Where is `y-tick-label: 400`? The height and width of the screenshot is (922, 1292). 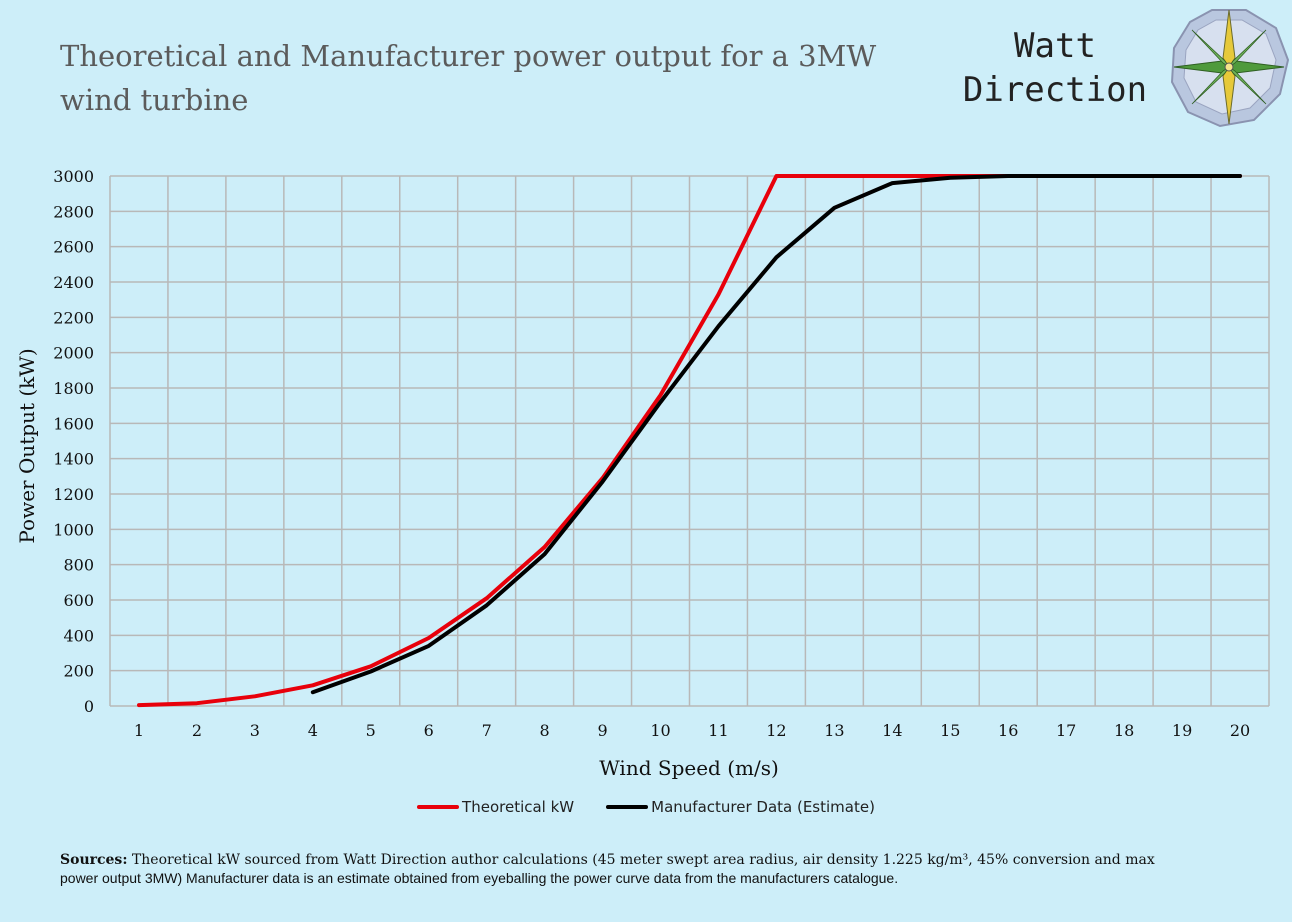
y-tick-label: 400 is located at coordinates (78, 635).